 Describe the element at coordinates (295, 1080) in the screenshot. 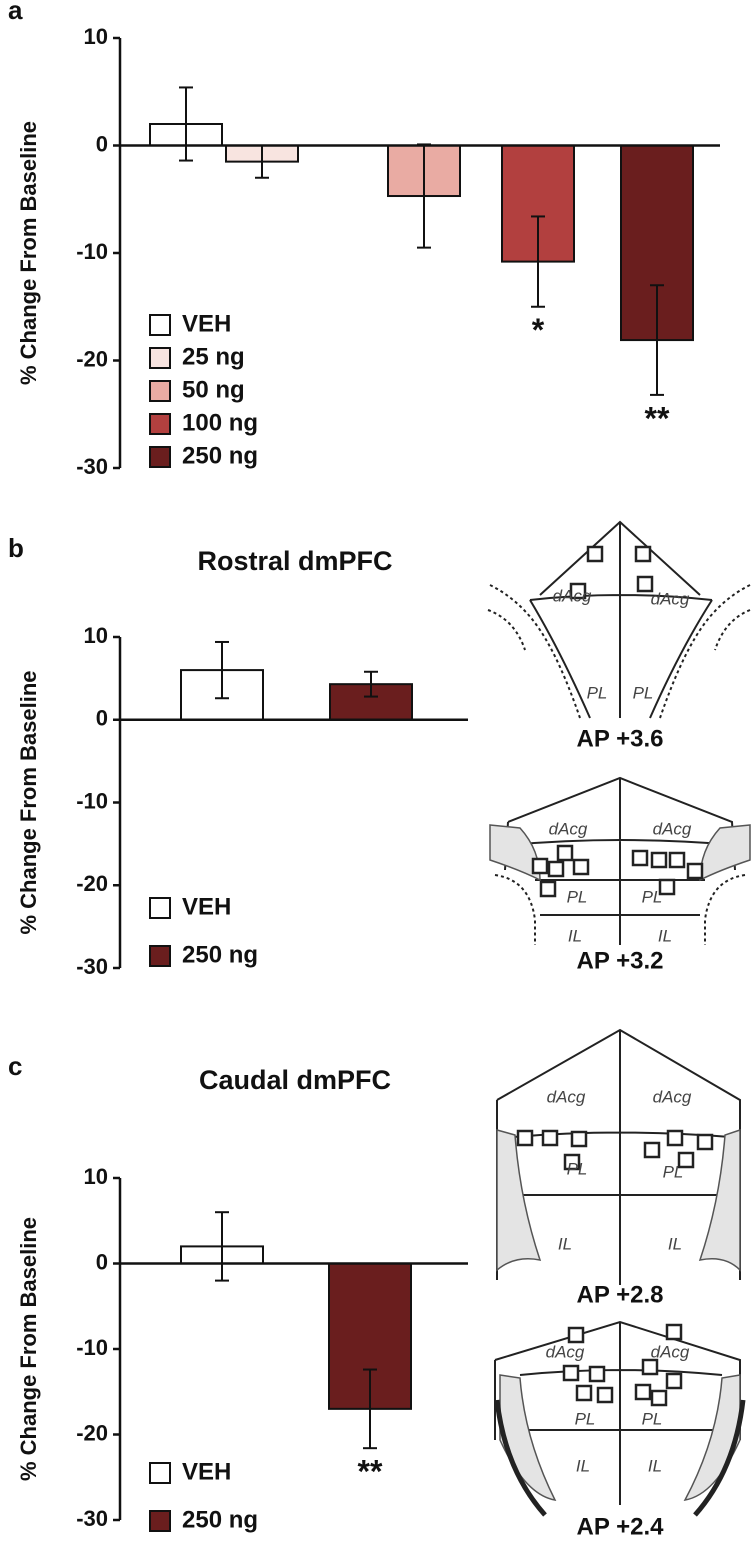

I see `chart-title: Caudal dmPFC` at that location.